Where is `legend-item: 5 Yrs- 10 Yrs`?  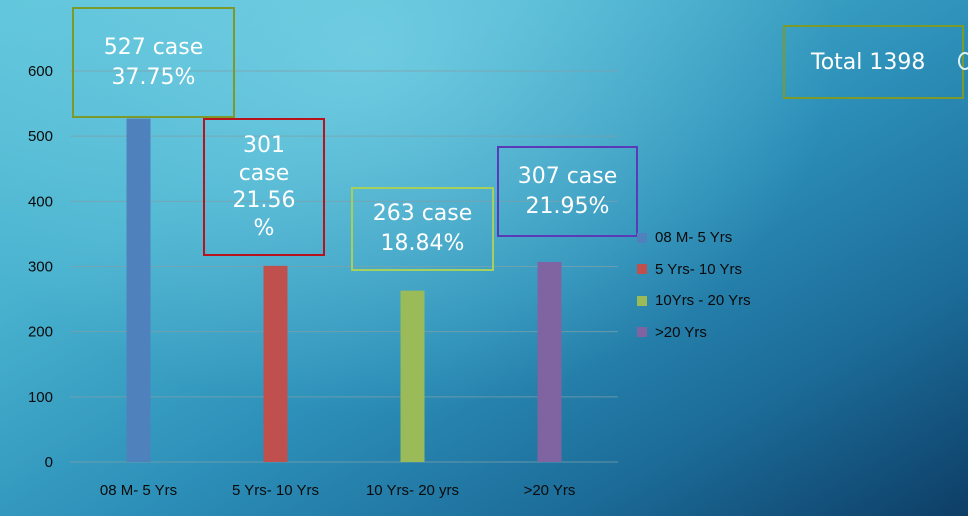
legend-item: 5 Yrs- 10 Yrs is located at coordinates (694, 270).